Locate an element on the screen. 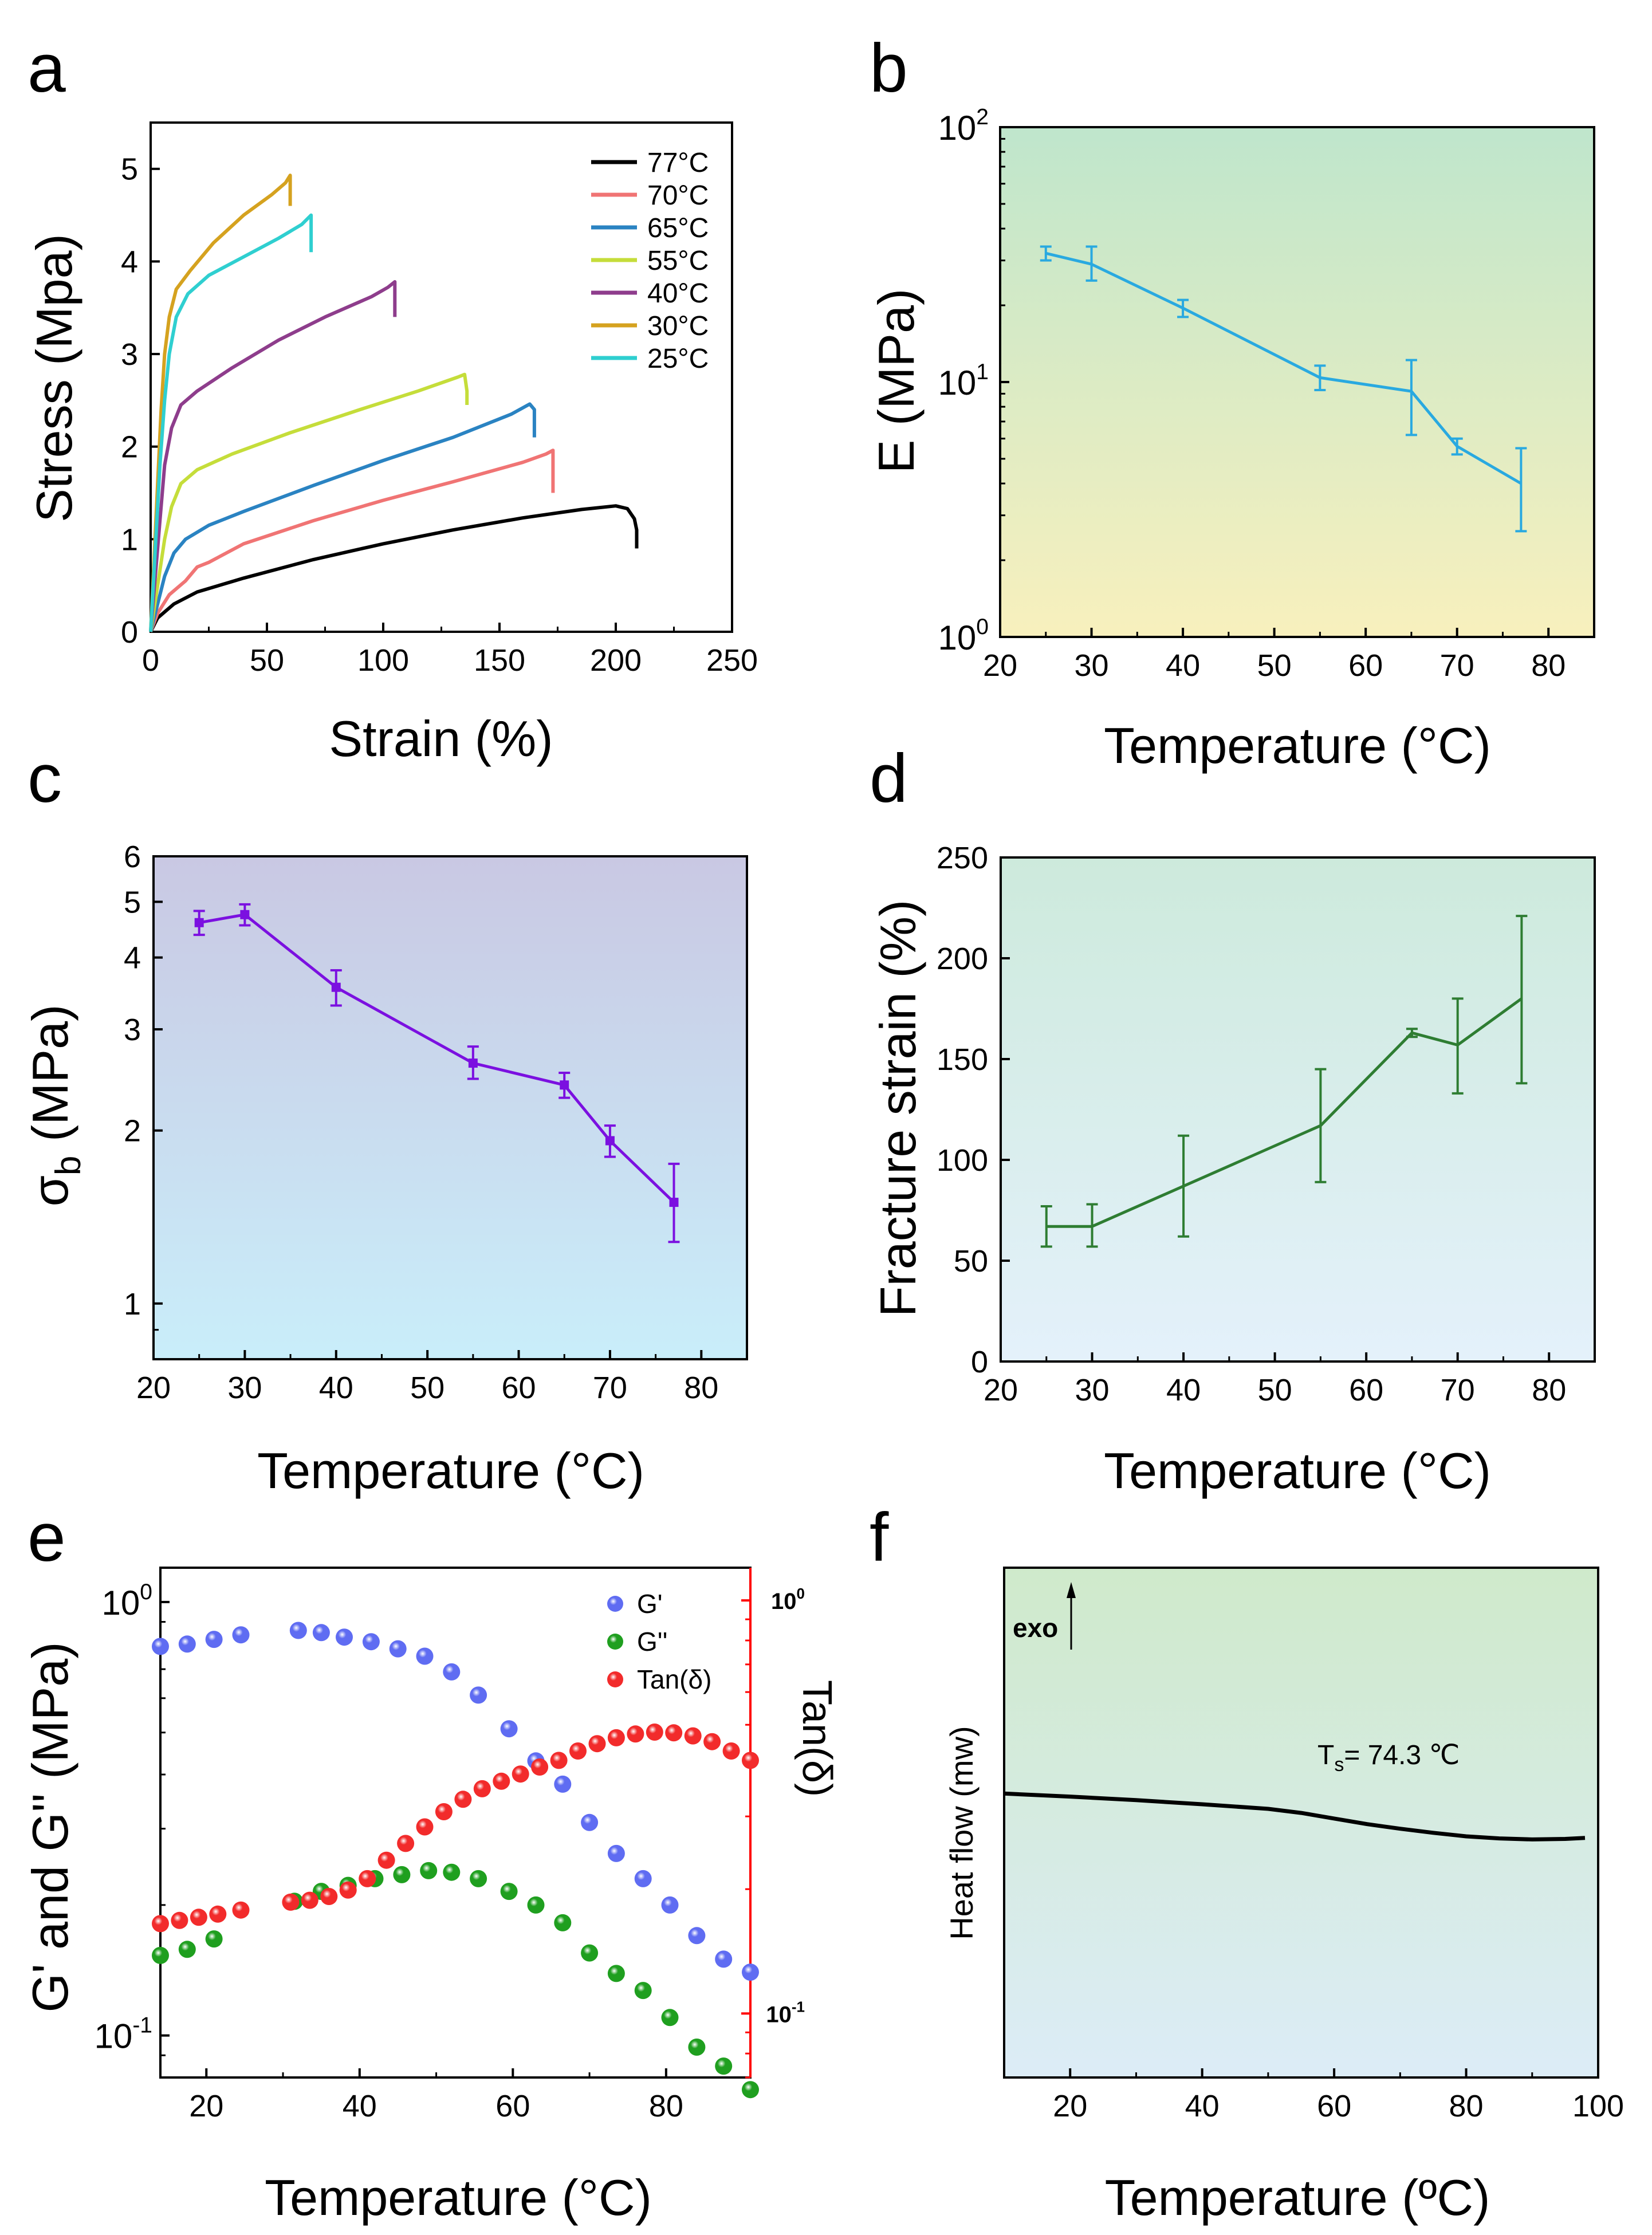 The width and height of the screenshot is (1652, 2235). panel-b-x-tick-label: 80 is located at coordinates (1548, 666).